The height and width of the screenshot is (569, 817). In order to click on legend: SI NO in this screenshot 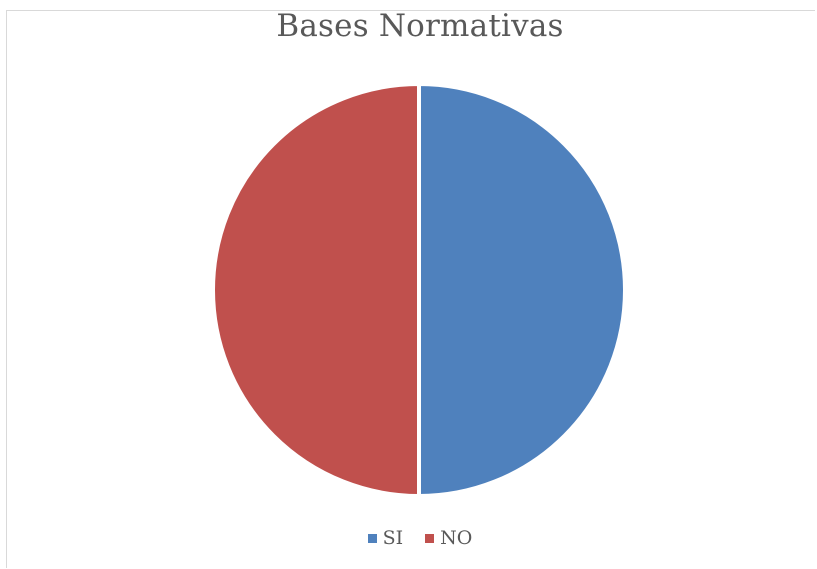, I will do `click(408, 538)`.